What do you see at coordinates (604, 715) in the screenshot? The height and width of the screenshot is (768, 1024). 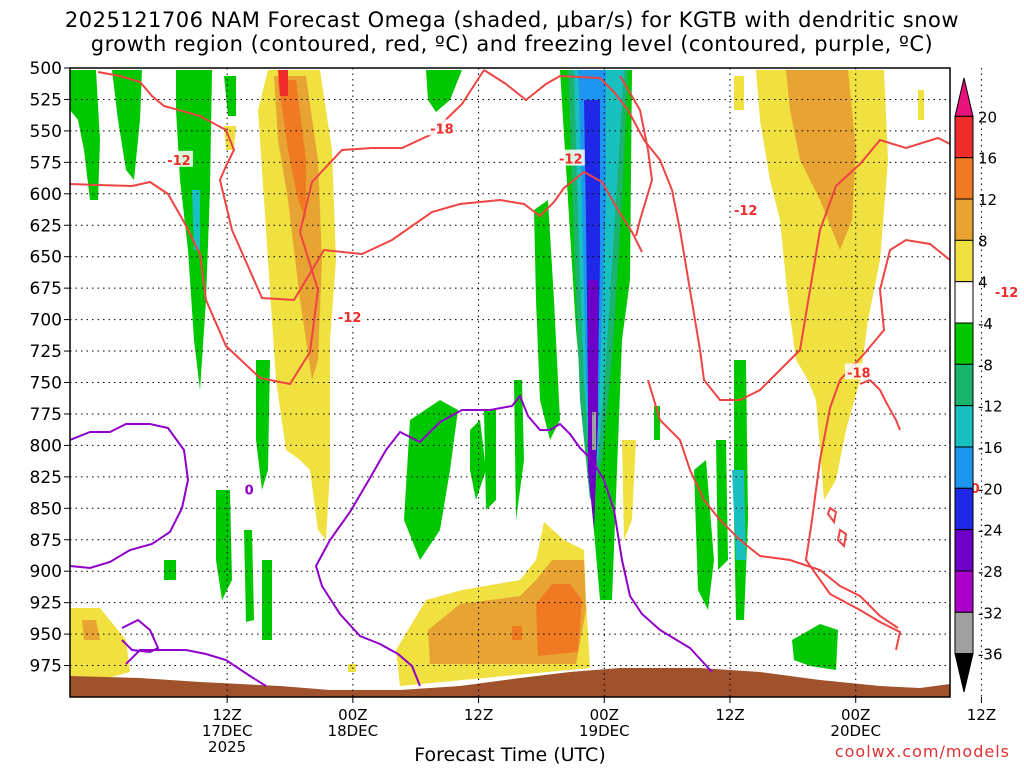 I see `x-tick-label: 00Z` at bounding box center [604, 715].